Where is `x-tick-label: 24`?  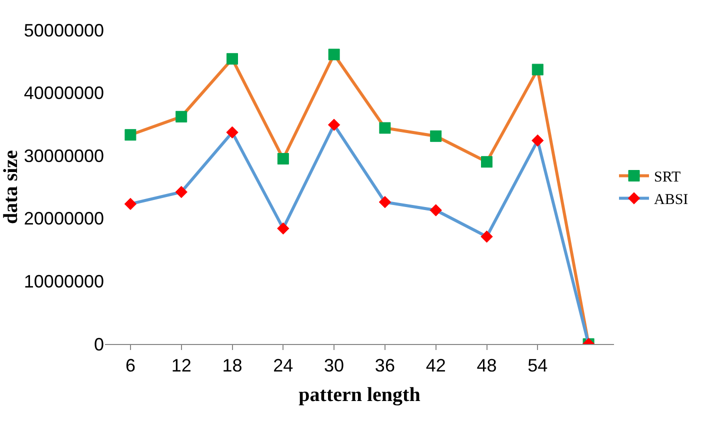
x-tick-label: 24 is located at coordinates (283, 366).